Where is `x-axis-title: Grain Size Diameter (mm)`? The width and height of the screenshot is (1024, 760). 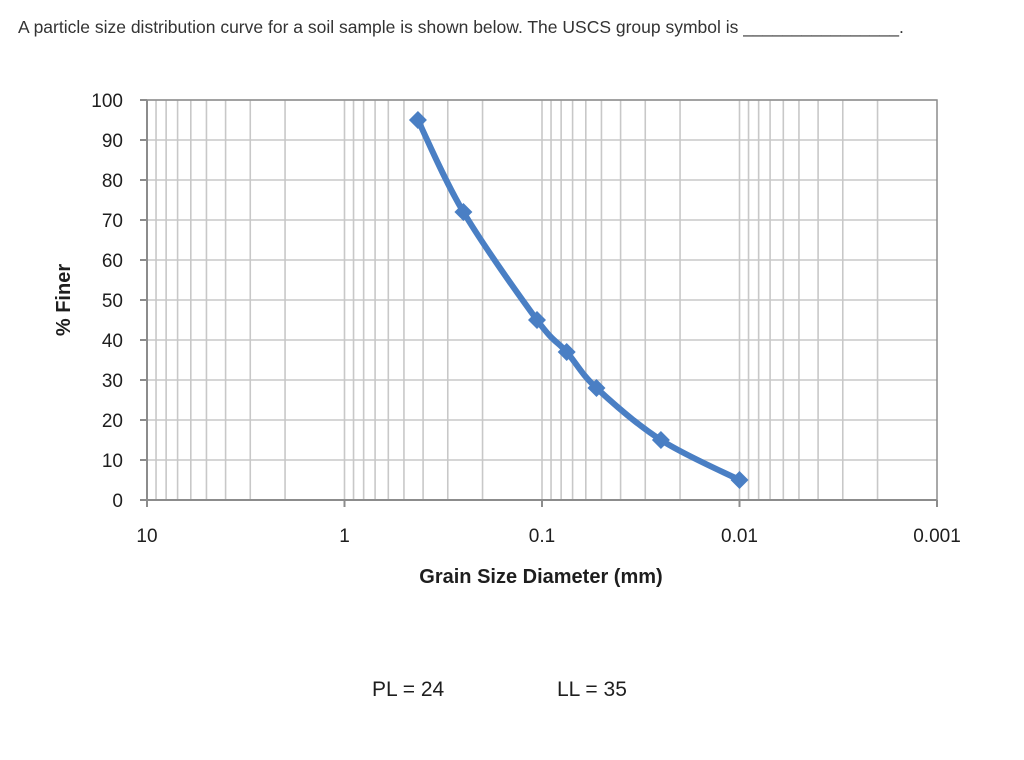 x-axis-title: Grain Size Diameter (mm) is located at coordinates (540, 577).